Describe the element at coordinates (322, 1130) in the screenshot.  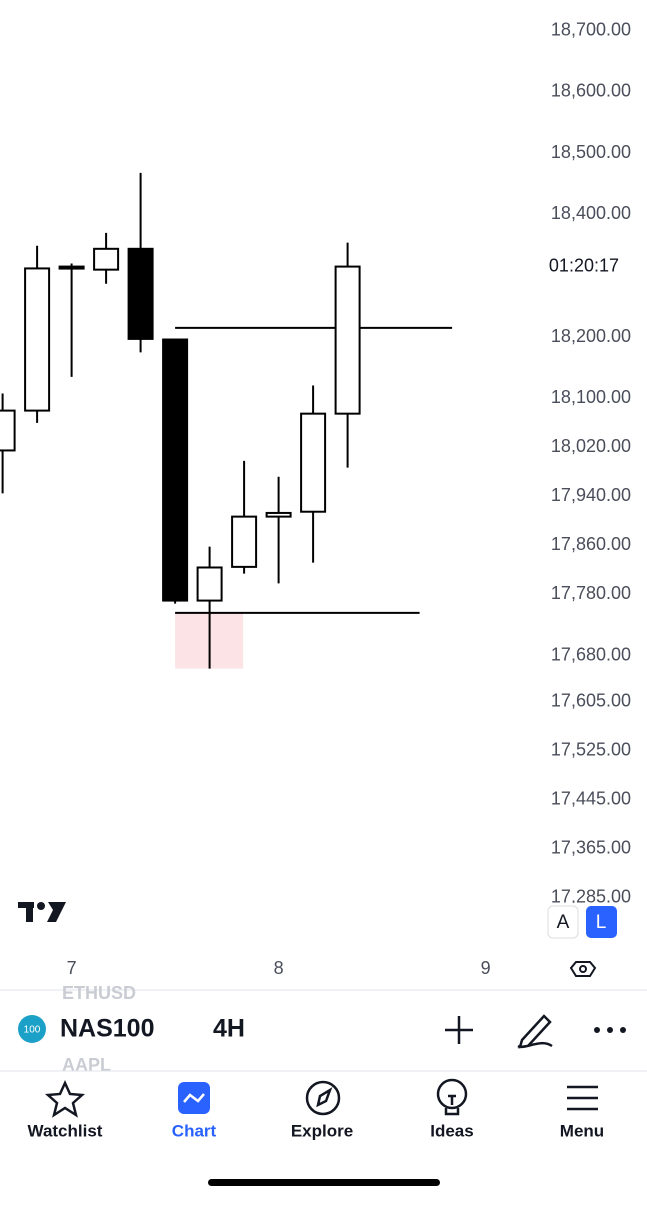
I see `tab-label: Explore` at that location.